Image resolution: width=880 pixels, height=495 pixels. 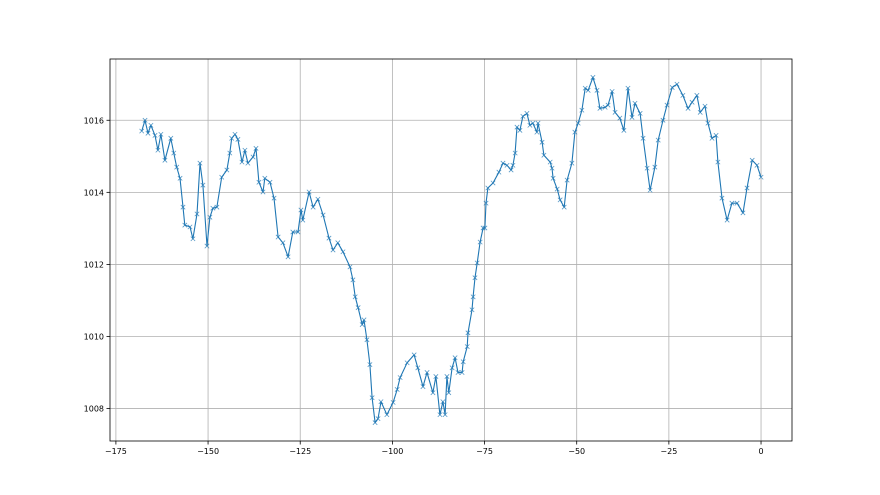 I want to click on x-tick-label: −75, so click(x=484, y=451).